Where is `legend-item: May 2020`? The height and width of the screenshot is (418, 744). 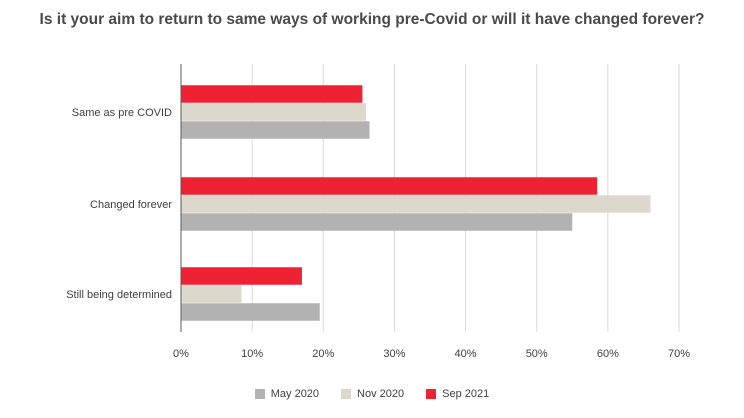
legend-item: May 2020 is located at coordinates (287, 394).